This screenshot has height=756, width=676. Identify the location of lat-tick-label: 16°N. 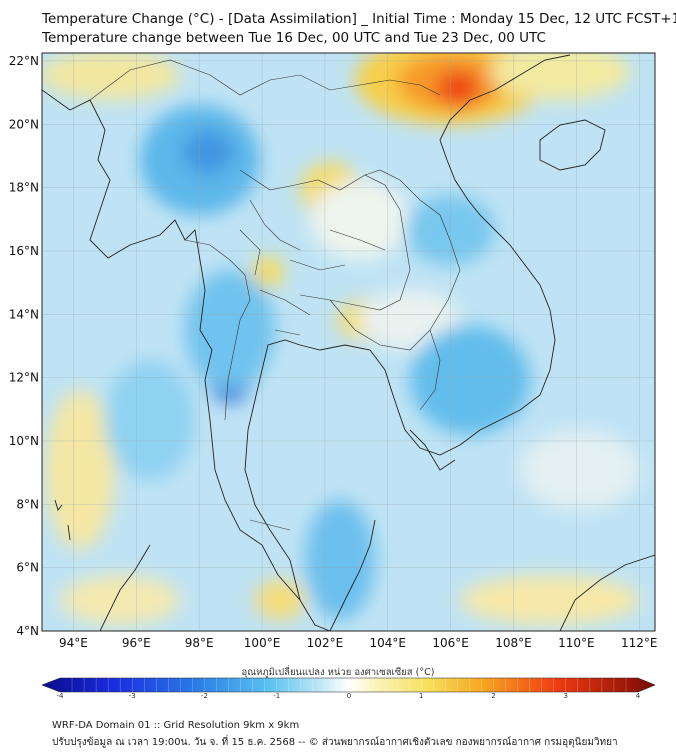
(24, 251).